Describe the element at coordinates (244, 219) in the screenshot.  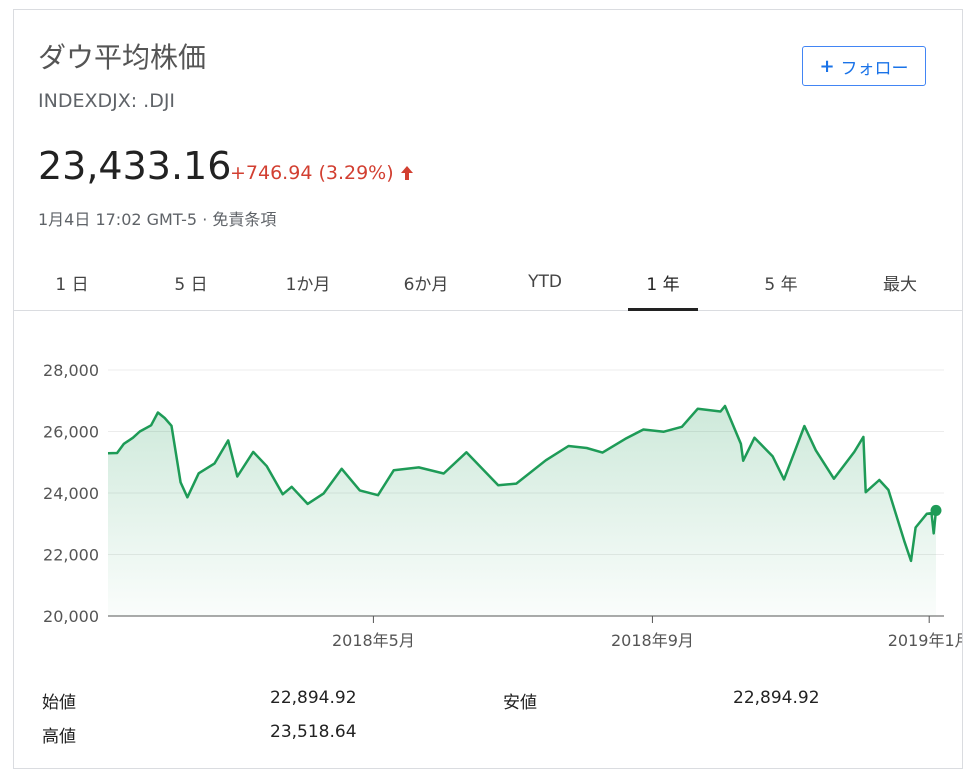
I see `disclaimer-link: 免責条項` at that location.